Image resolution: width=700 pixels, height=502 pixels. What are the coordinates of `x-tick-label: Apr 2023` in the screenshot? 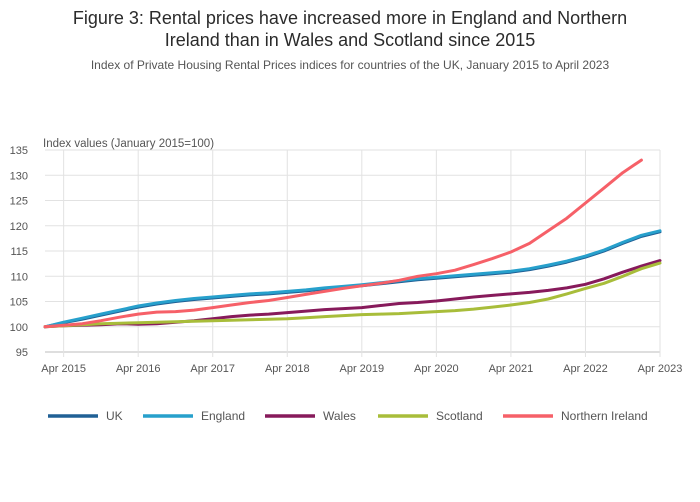 It's located at (660, 369).